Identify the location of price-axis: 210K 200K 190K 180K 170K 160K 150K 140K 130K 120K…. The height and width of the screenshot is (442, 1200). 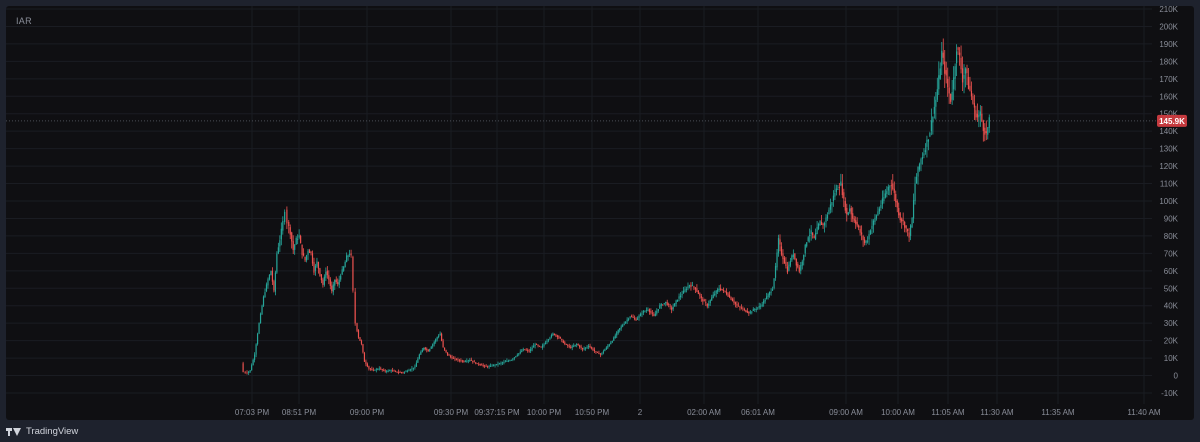
(1168, 202).